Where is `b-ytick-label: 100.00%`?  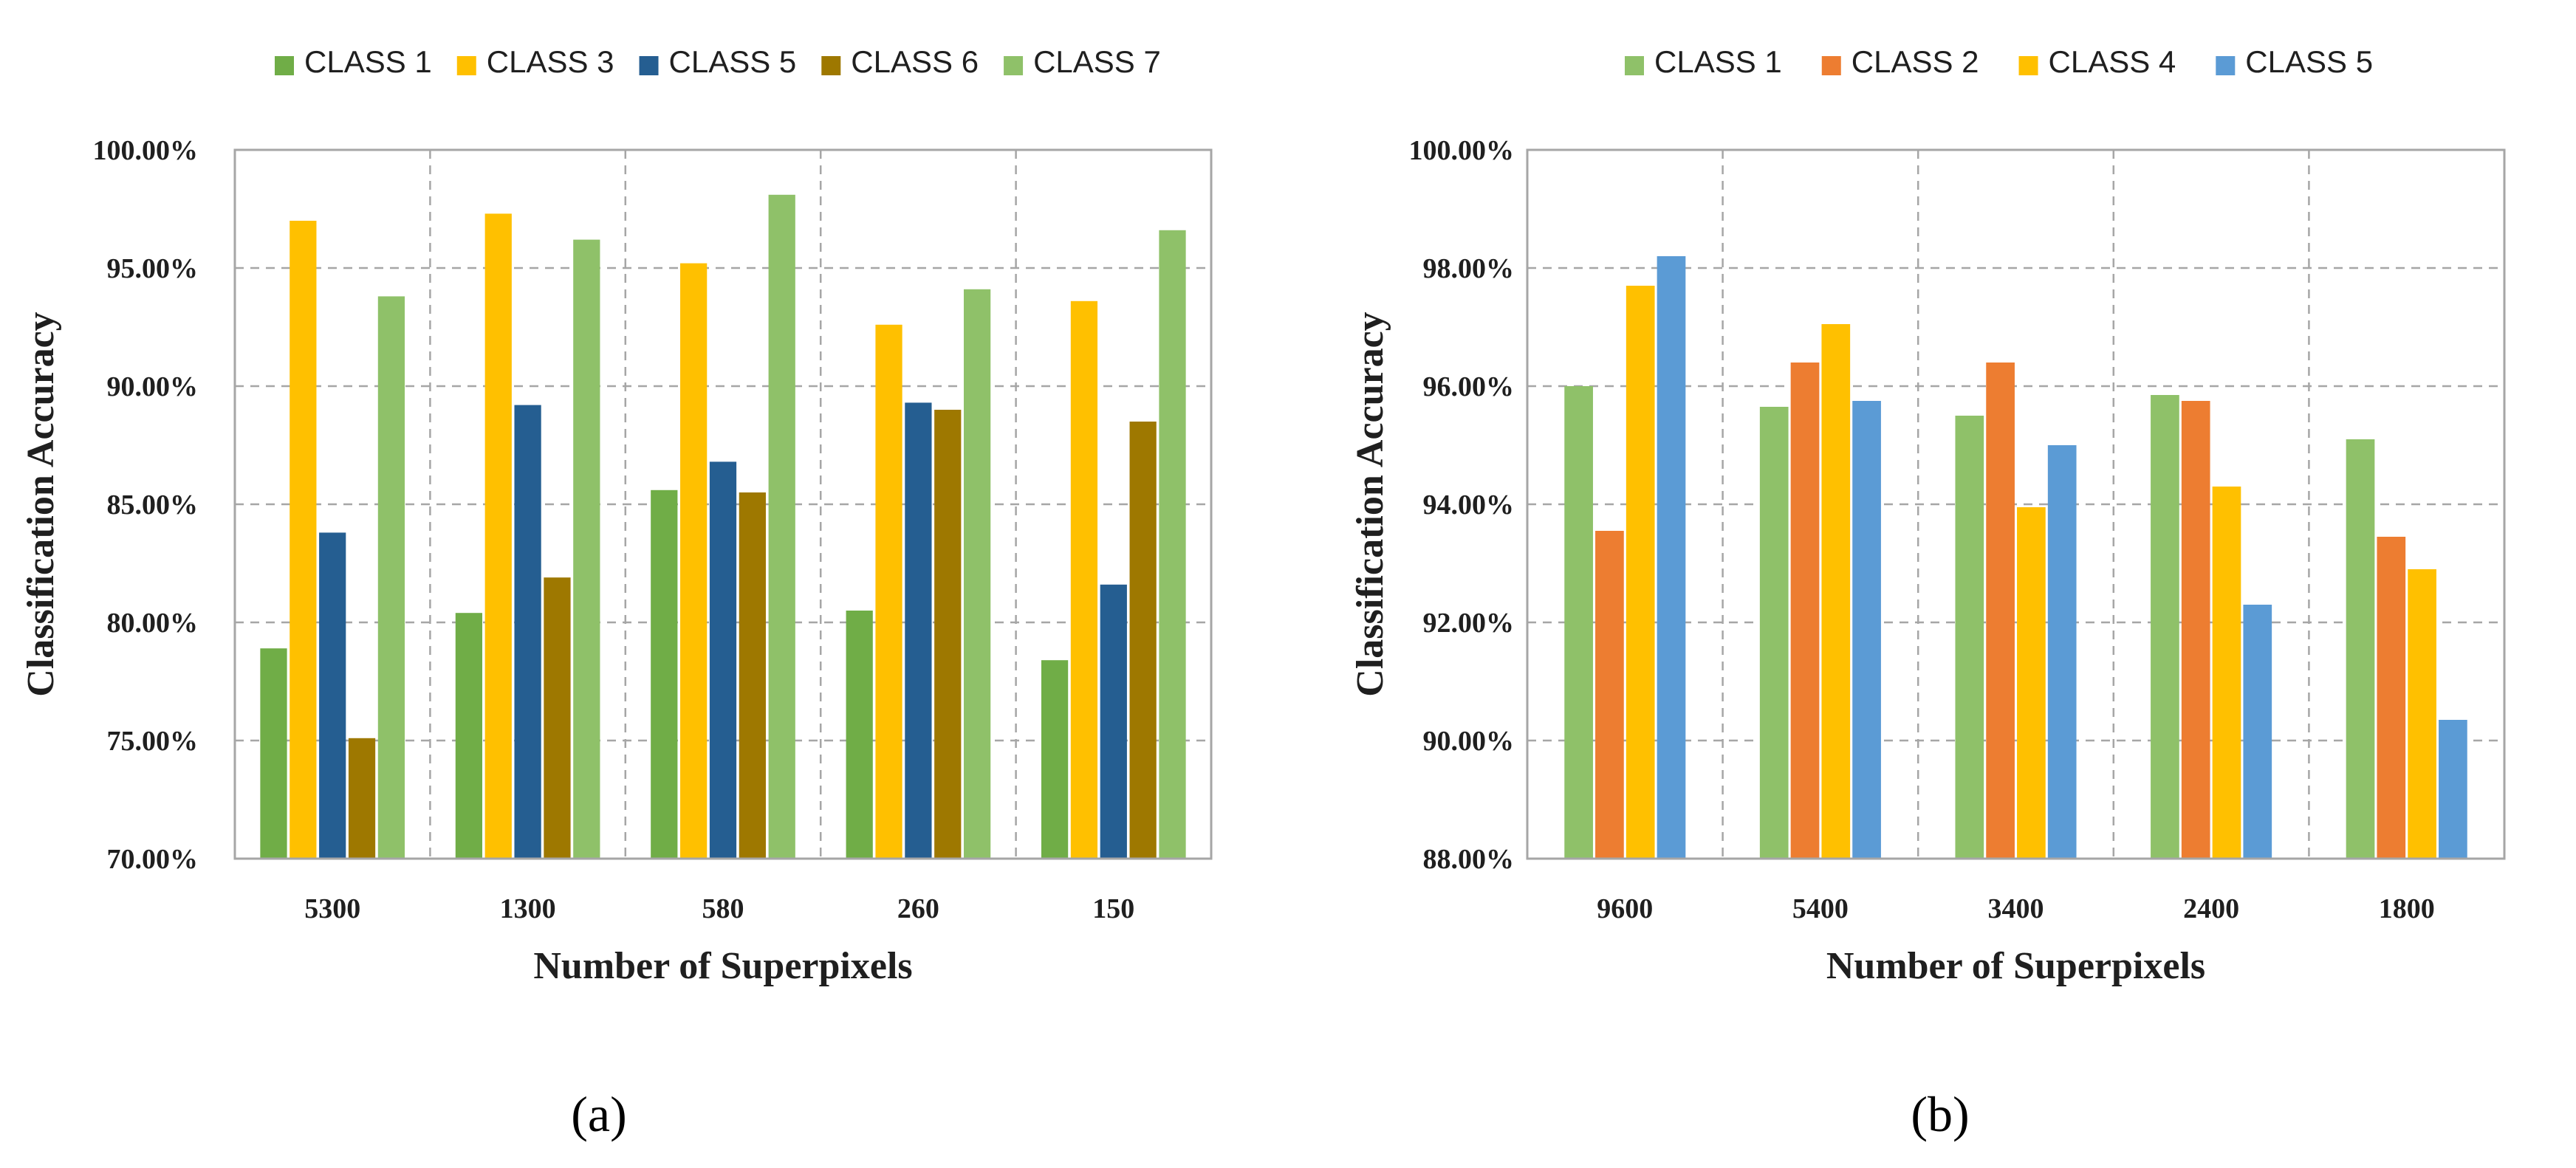 b-ytick-label: 100.00% is located at coordinates (1462, 150).